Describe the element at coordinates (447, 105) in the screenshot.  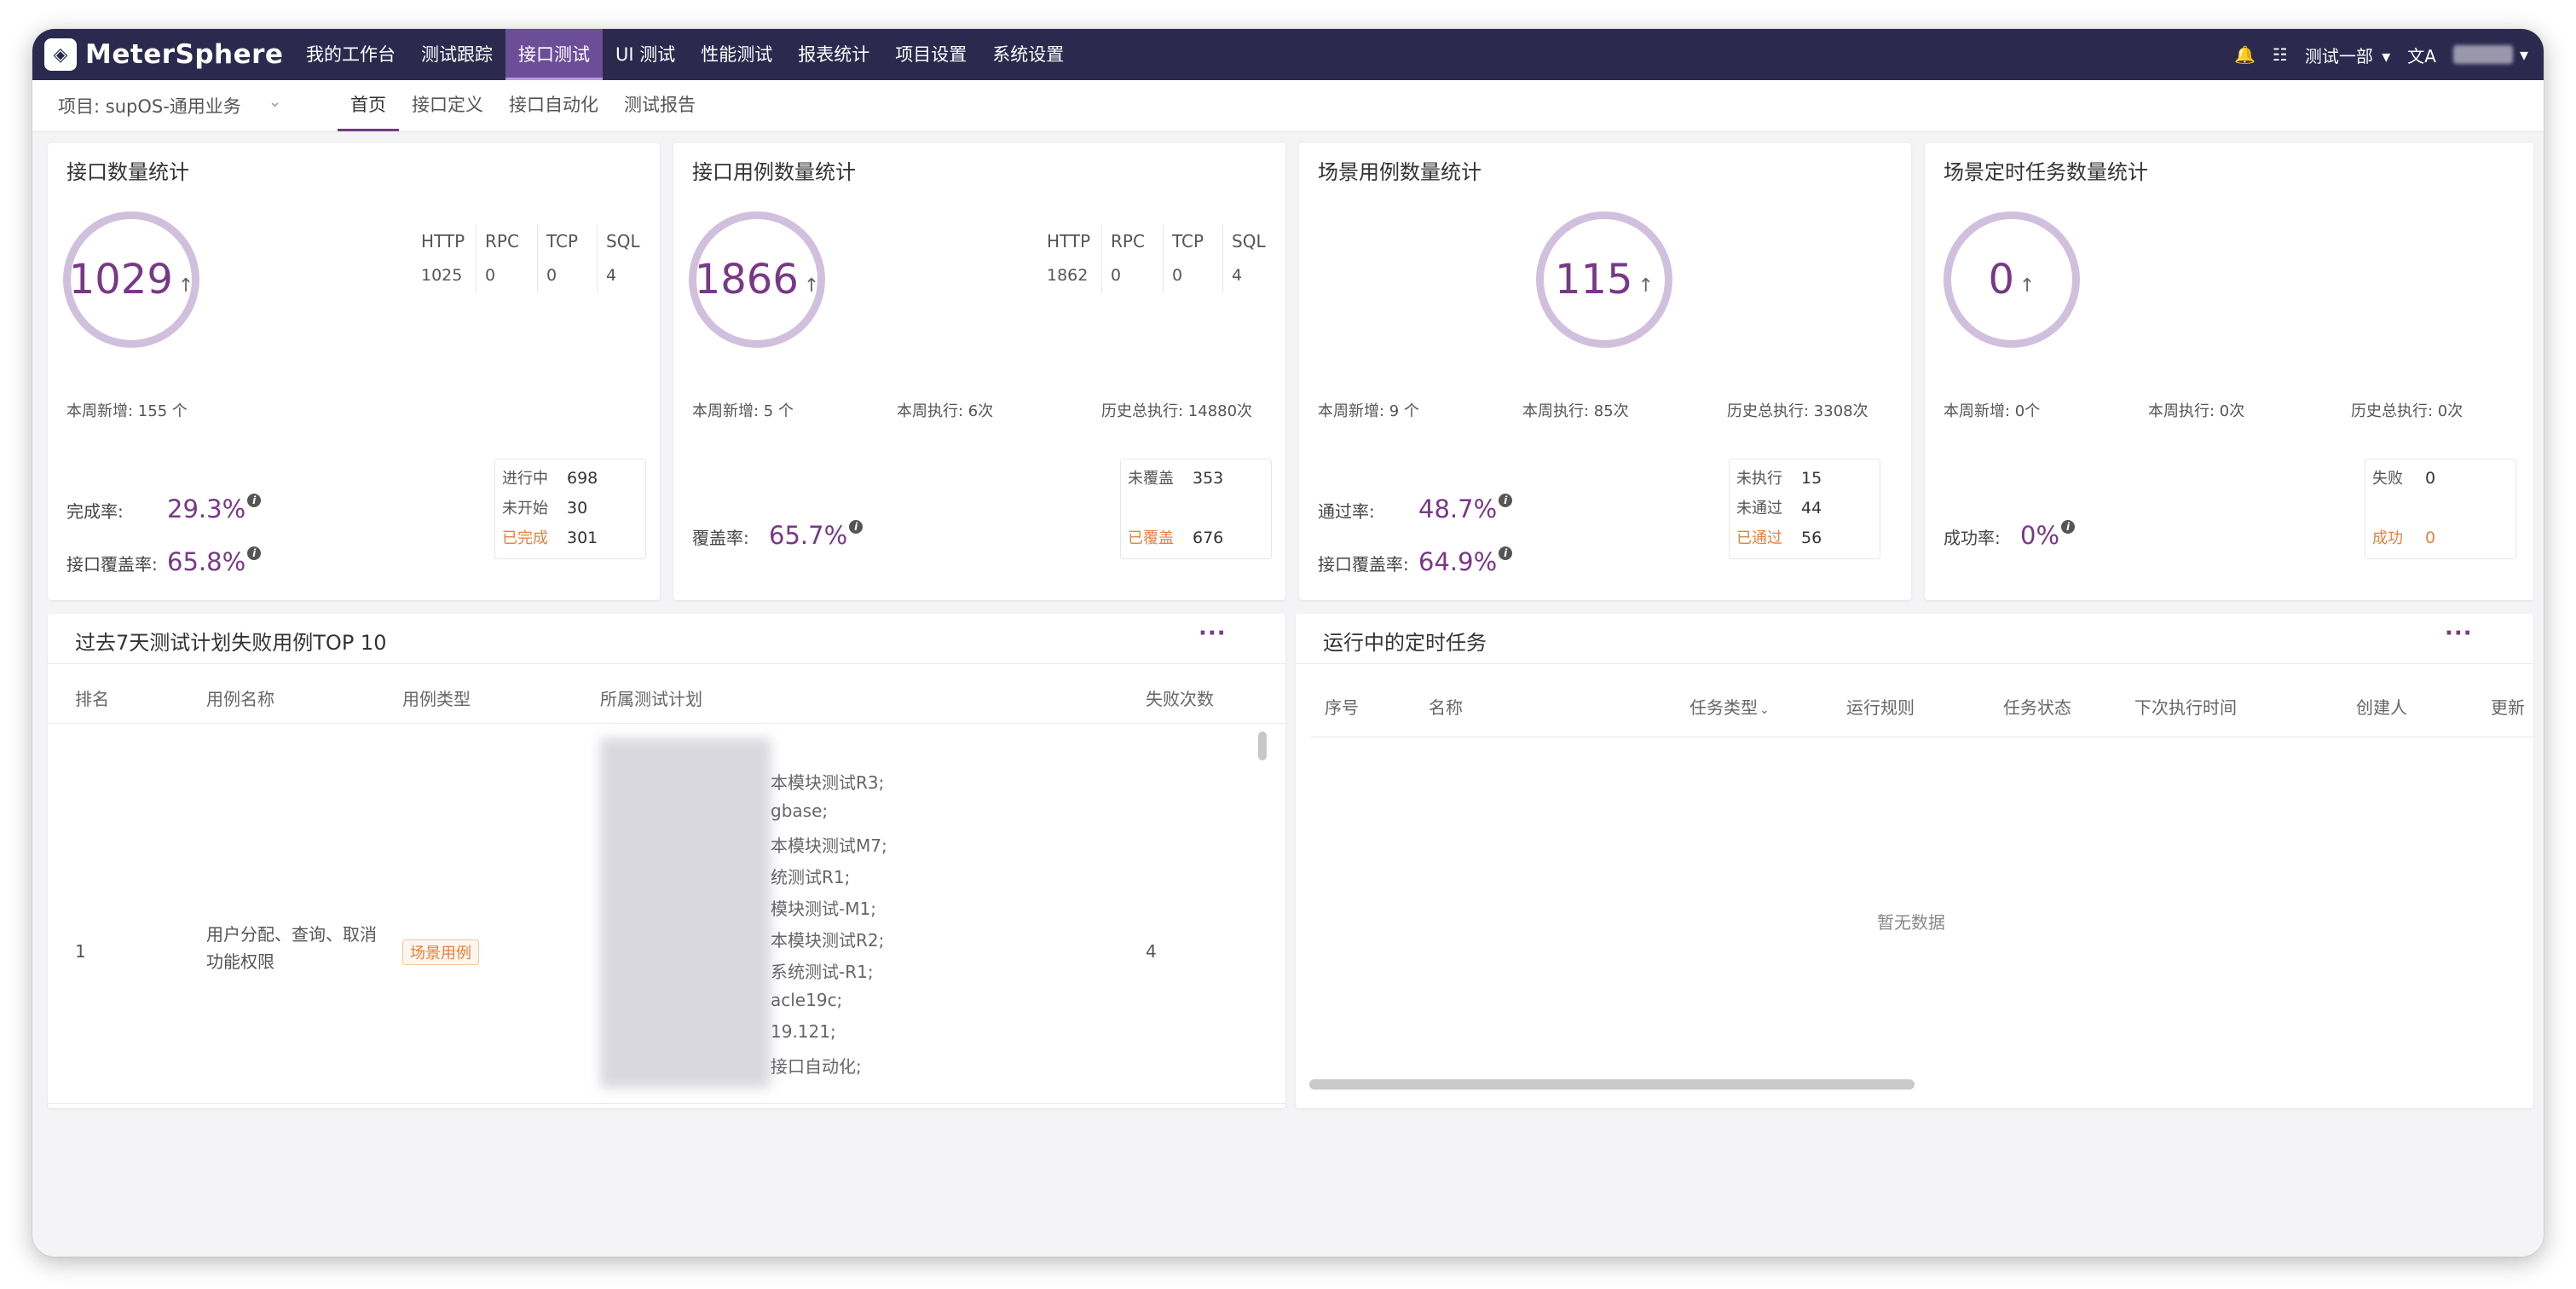
I see `tab-api-definition: 接口定义` at that location.